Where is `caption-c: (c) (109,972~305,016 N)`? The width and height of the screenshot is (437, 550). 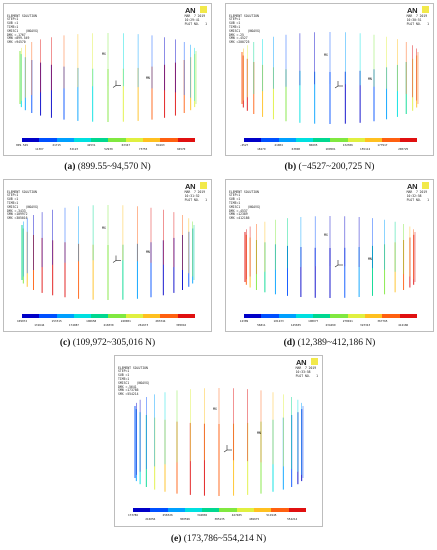 caption-c: (c) (109,972~305,016 N) is located at coordinates (107, 343).